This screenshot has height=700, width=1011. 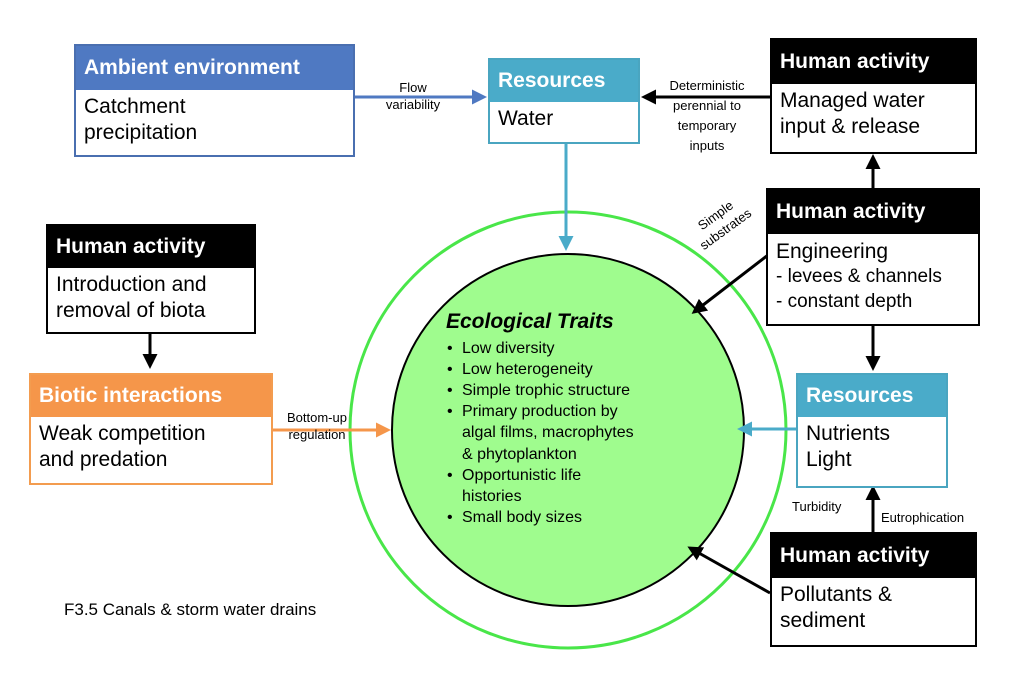 I want to click on trait-item: Simple trophic structure, so click(x=575, y=390).